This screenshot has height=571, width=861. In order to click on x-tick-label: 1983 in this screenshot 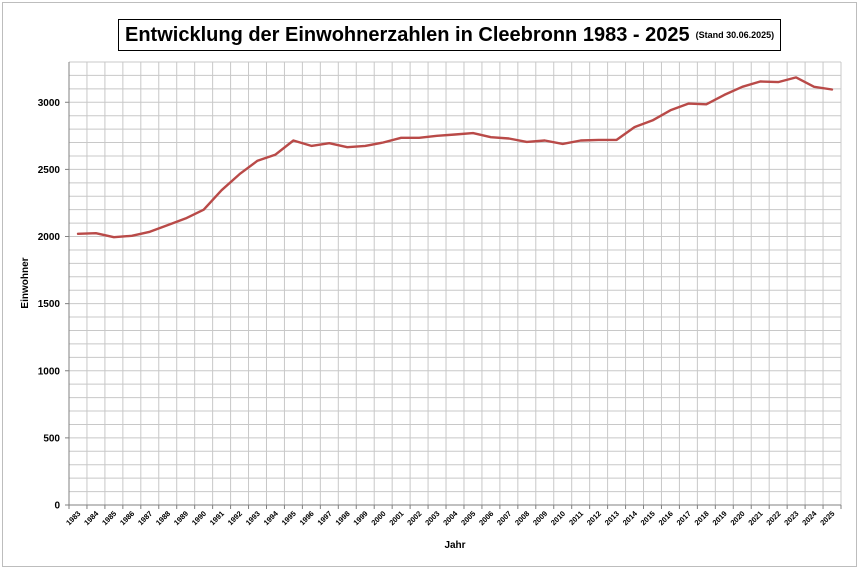, I will do `click(73, 518)`.